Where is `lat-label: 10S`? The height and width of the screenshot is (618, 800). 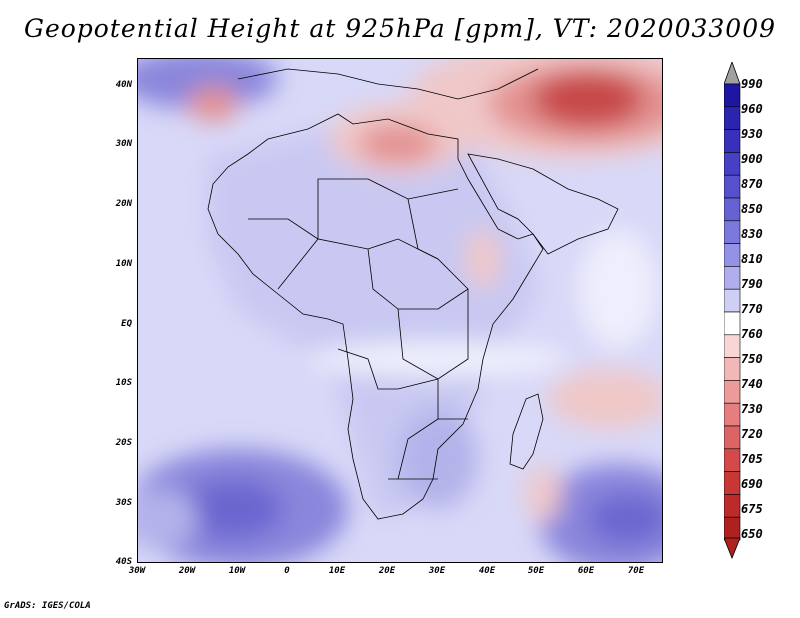
lat-label: 10S is located at coordinates (123, 383).